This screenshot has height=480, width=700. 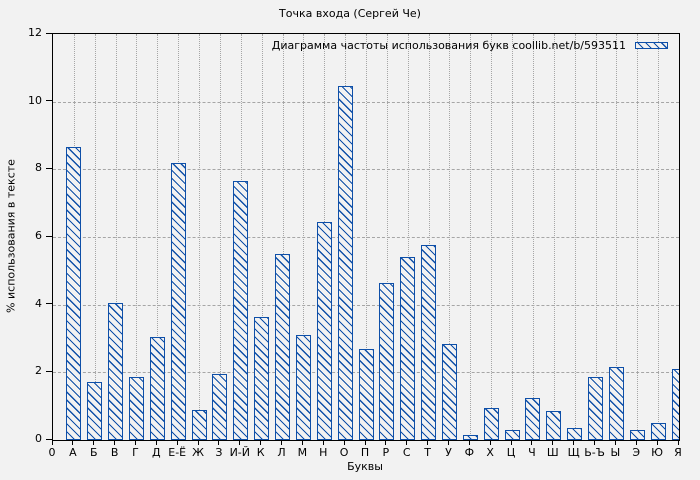 I want to click on x-tick-label: И-Й, so click(x=240, y=452).